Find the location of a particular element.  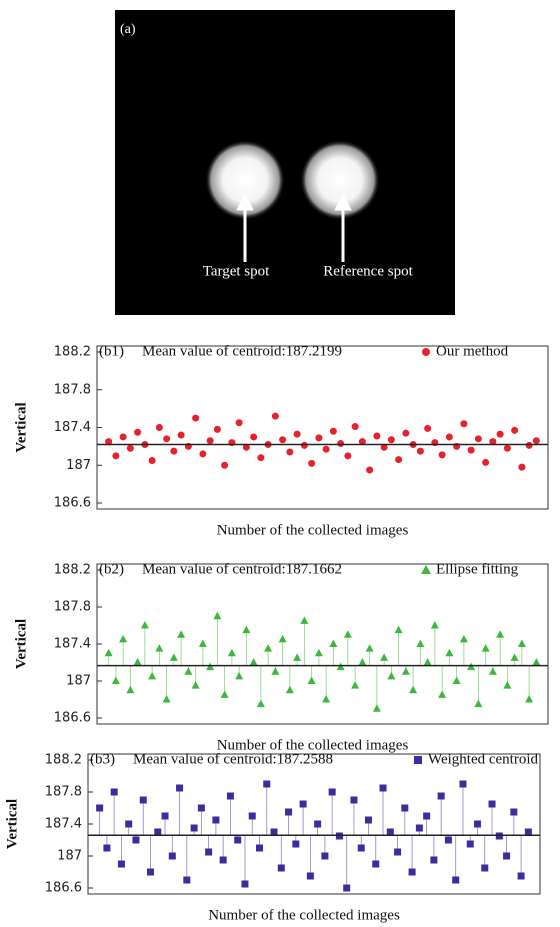

panel-label: (b1) is located at coordinates (111, 351).